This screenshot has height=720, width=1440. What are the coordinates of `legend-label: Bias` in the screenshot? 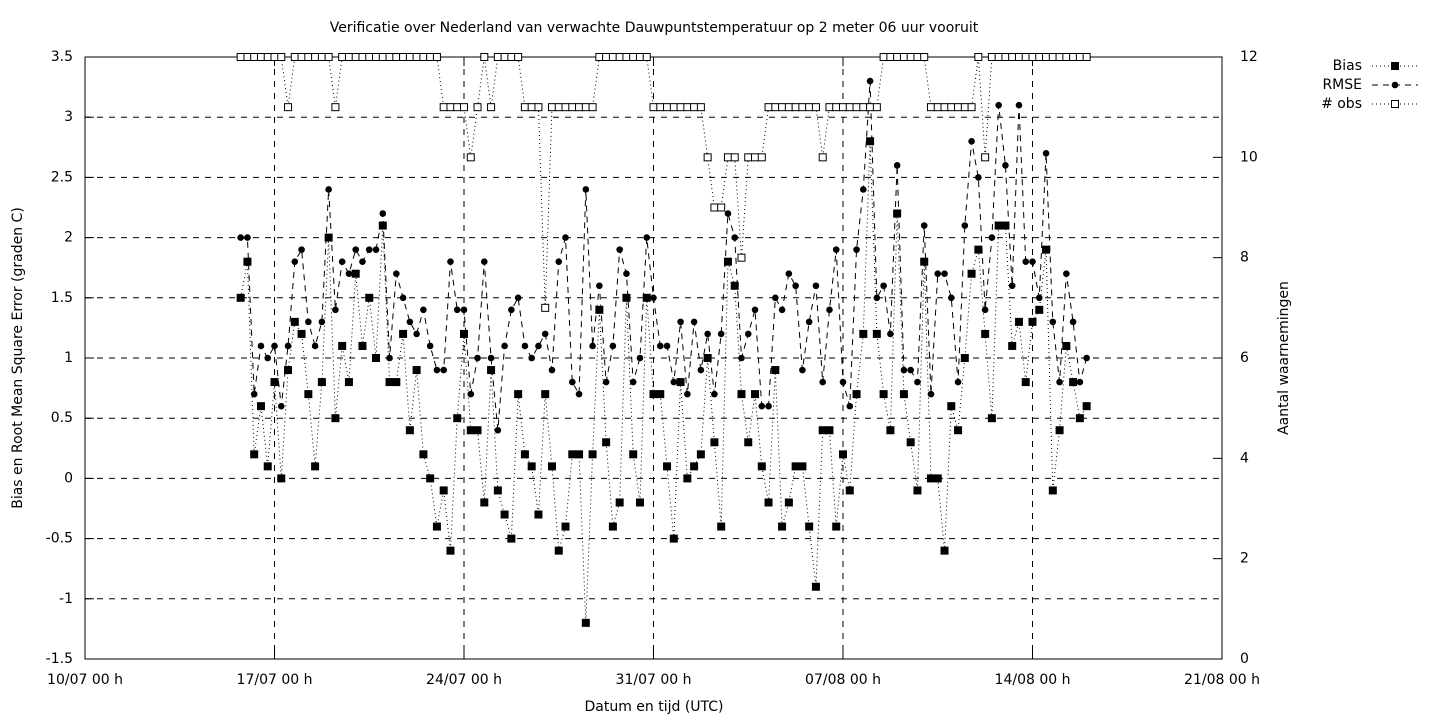 It's located at (1347, 66).